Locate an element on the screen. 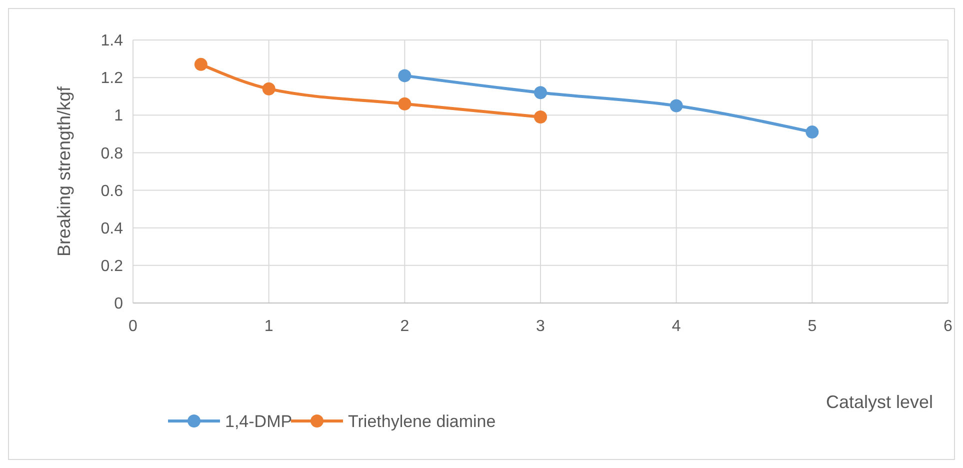  x-tick-label: 0 is located at coordinates (133, 326).